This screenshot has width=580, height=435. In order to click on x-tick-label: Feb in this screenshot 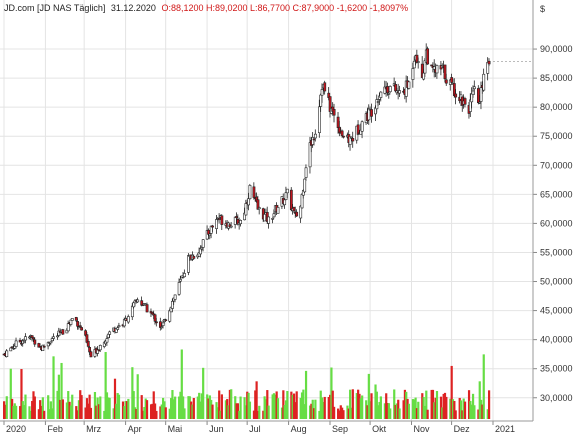, I will do `click(55, 429)`.